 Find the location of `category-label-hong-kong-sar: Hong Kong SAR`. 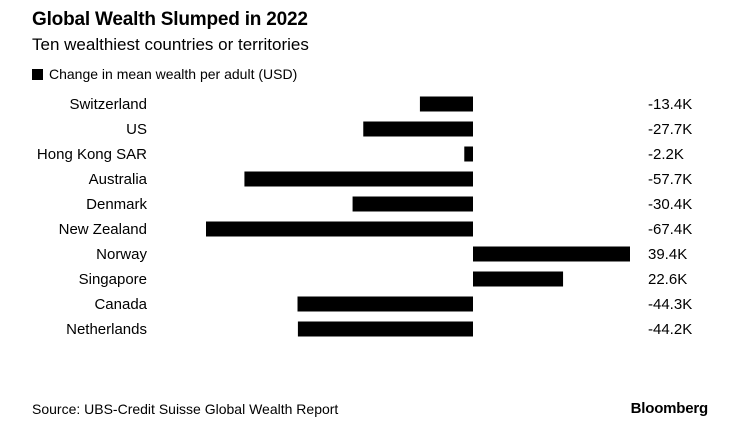

category-label-hong-kong-sar: Hong Kong SAR is located at coordinates (92, 154).